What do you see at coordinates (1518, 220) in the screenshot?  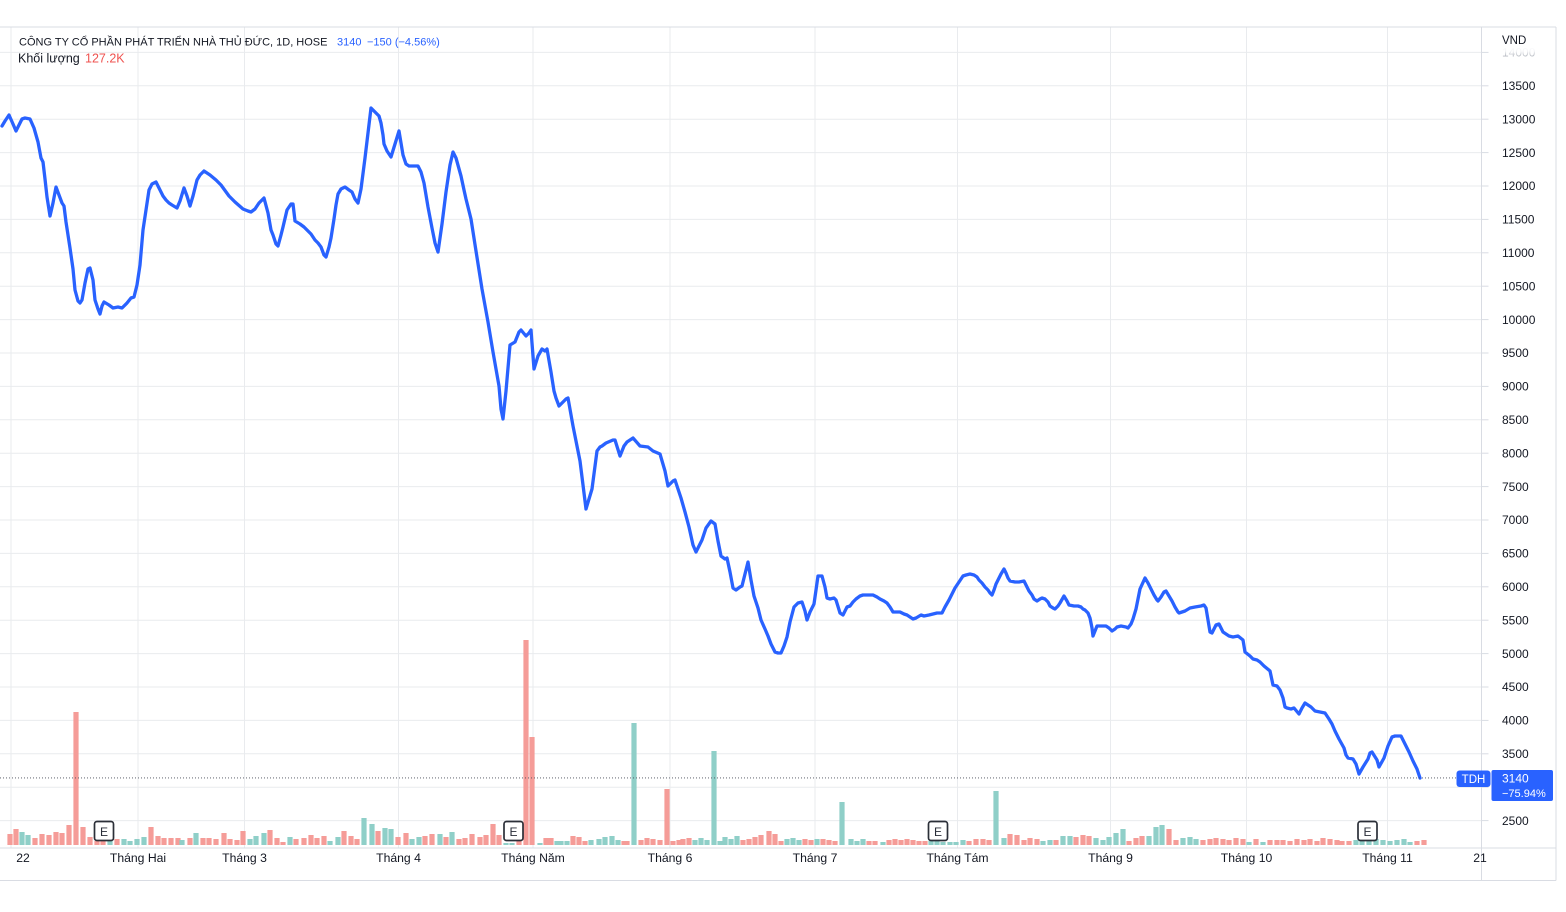 I see `svg-text: 11500` at bounding box center [1518, 220].